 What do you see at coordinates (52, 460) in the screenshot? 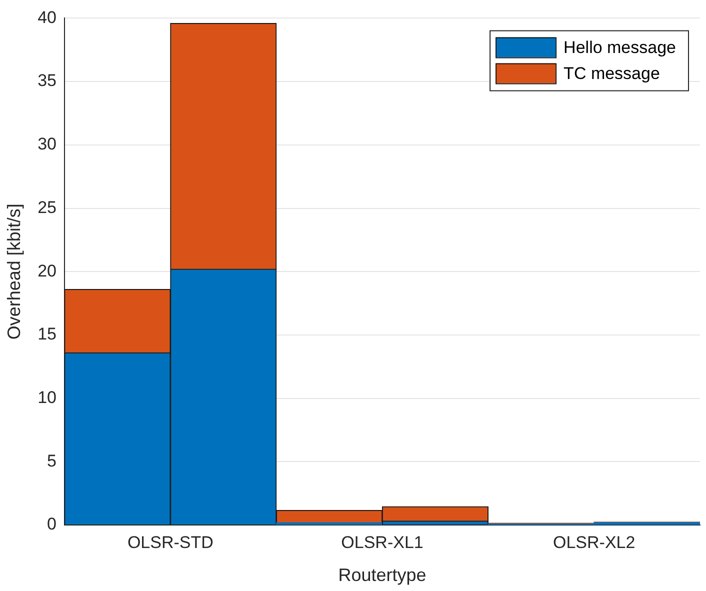
I see `y-tick-label: 5` at bounding box center [52, 460].